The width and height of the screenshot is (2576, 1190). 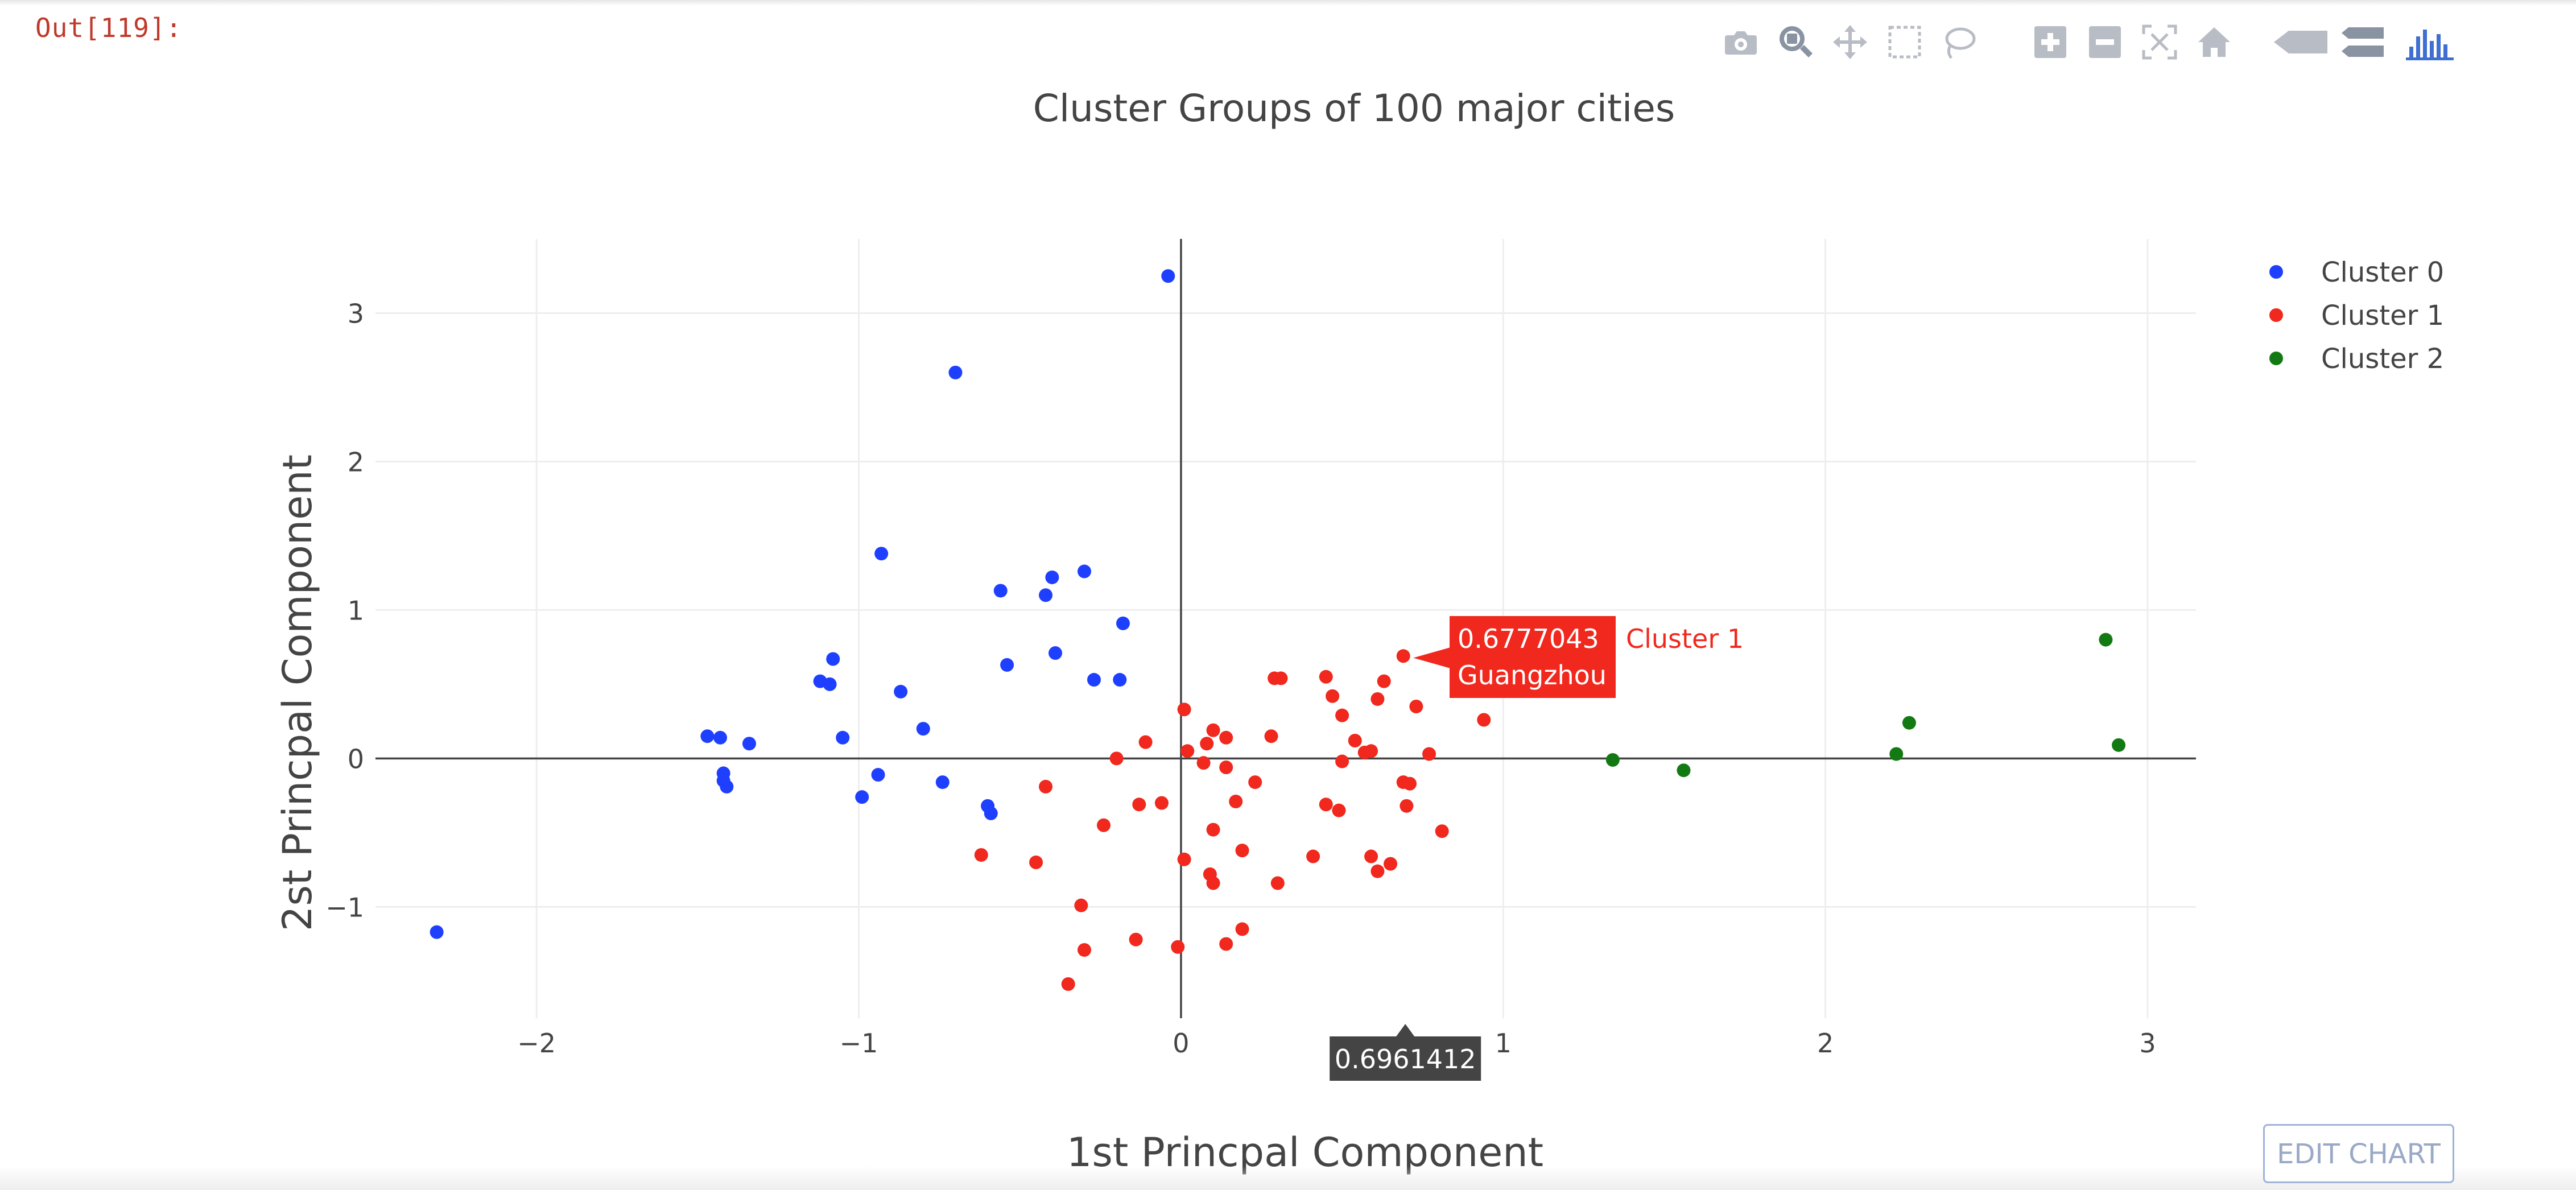 What do you see at coordinates (1406, 1059) in the screenshot?
I see `hover-x-value: 0.6961412` at bounding box center [1406, 1059].